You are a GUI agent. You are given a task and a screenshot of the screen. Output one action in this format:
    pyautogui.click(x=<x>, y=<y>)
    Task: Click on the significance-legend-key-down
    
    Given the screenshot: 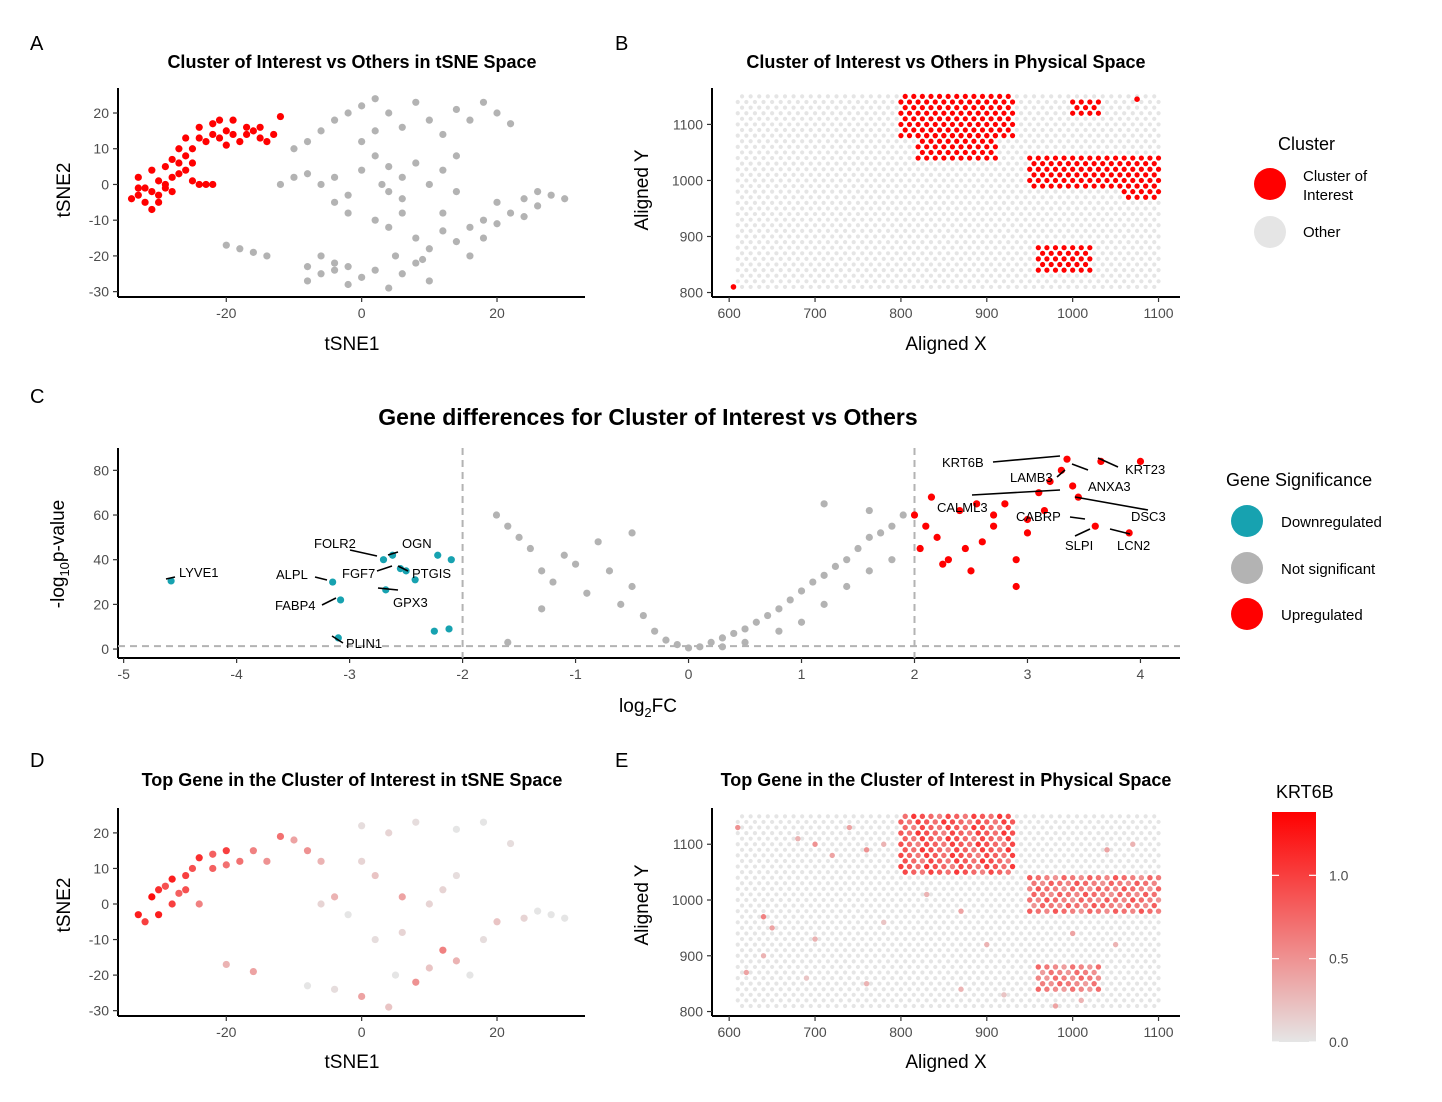 What is the action you would take?
    pyautogui.click(x=1247, y=521)
    